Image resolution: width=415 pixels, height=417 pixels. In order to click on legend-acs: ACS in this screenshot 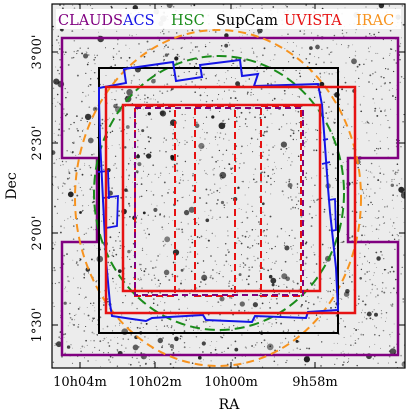, I will do `click(138, 21)`.